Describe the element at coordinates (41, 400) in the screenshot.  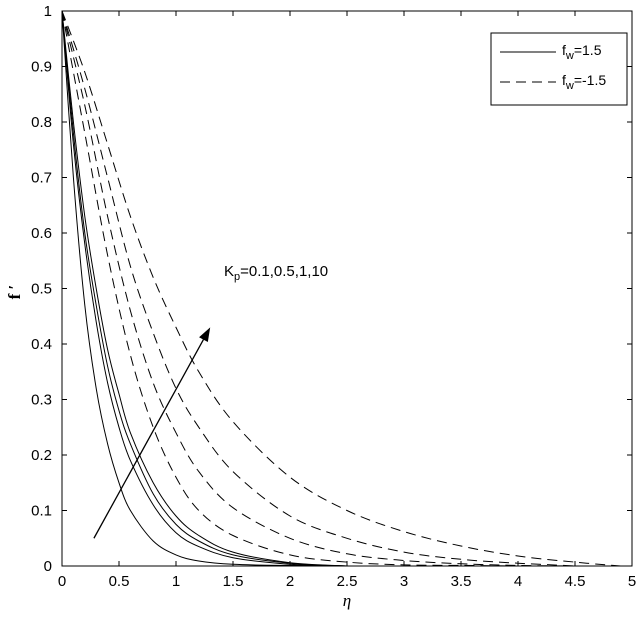
I see `y-tick-label: 0.3` at that location.